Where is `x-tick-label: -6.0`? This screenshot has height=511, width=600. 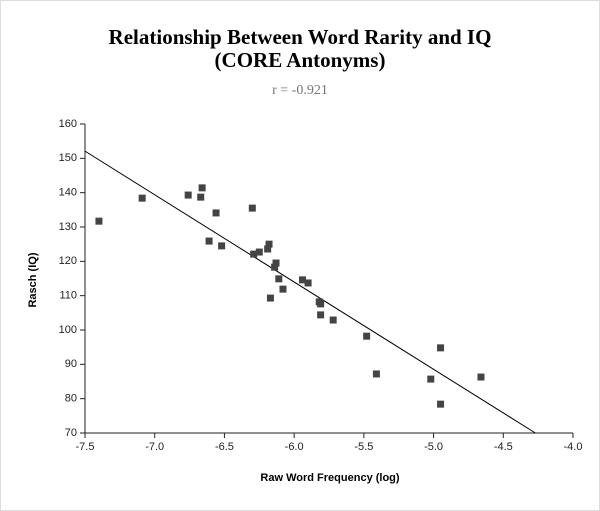
x-tick-label: -6.0 is located at coordinates (294, 447).